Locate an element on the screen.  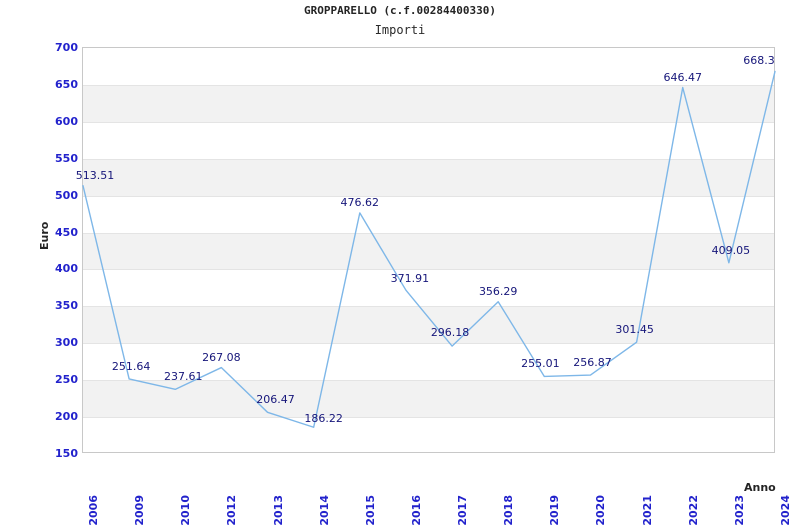
point-value-label: 186.22 is located at coordinates (323, 419).